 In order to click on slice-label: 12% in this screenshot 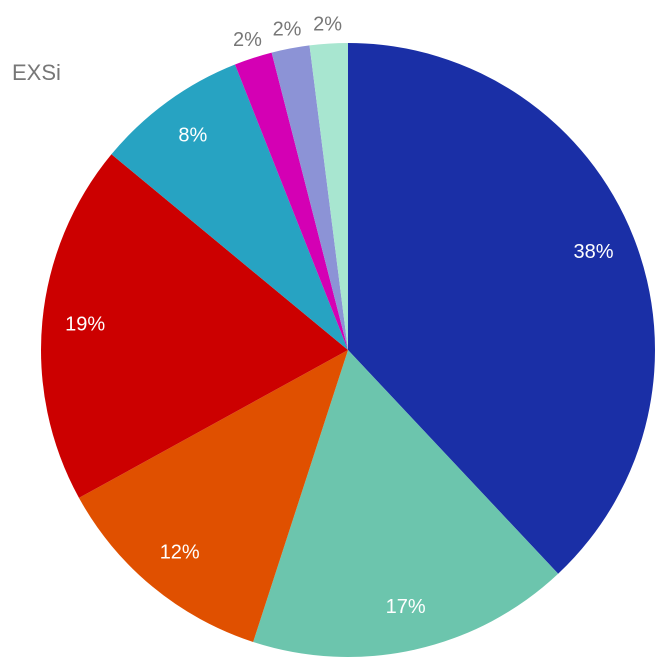, I will do `click(180, 553)`.